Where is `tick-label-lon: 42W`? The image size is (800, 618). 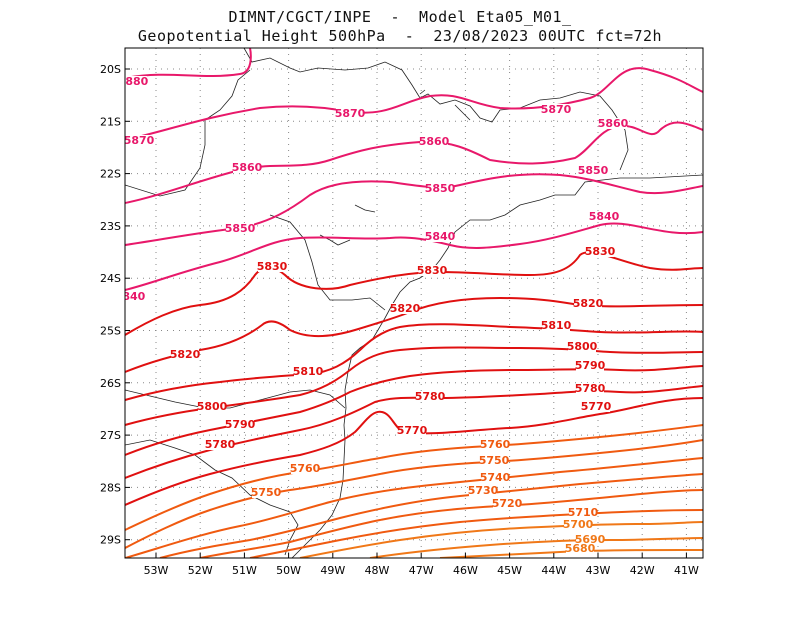
tick-label-lon: 42W is located at coordinates (642, 570).